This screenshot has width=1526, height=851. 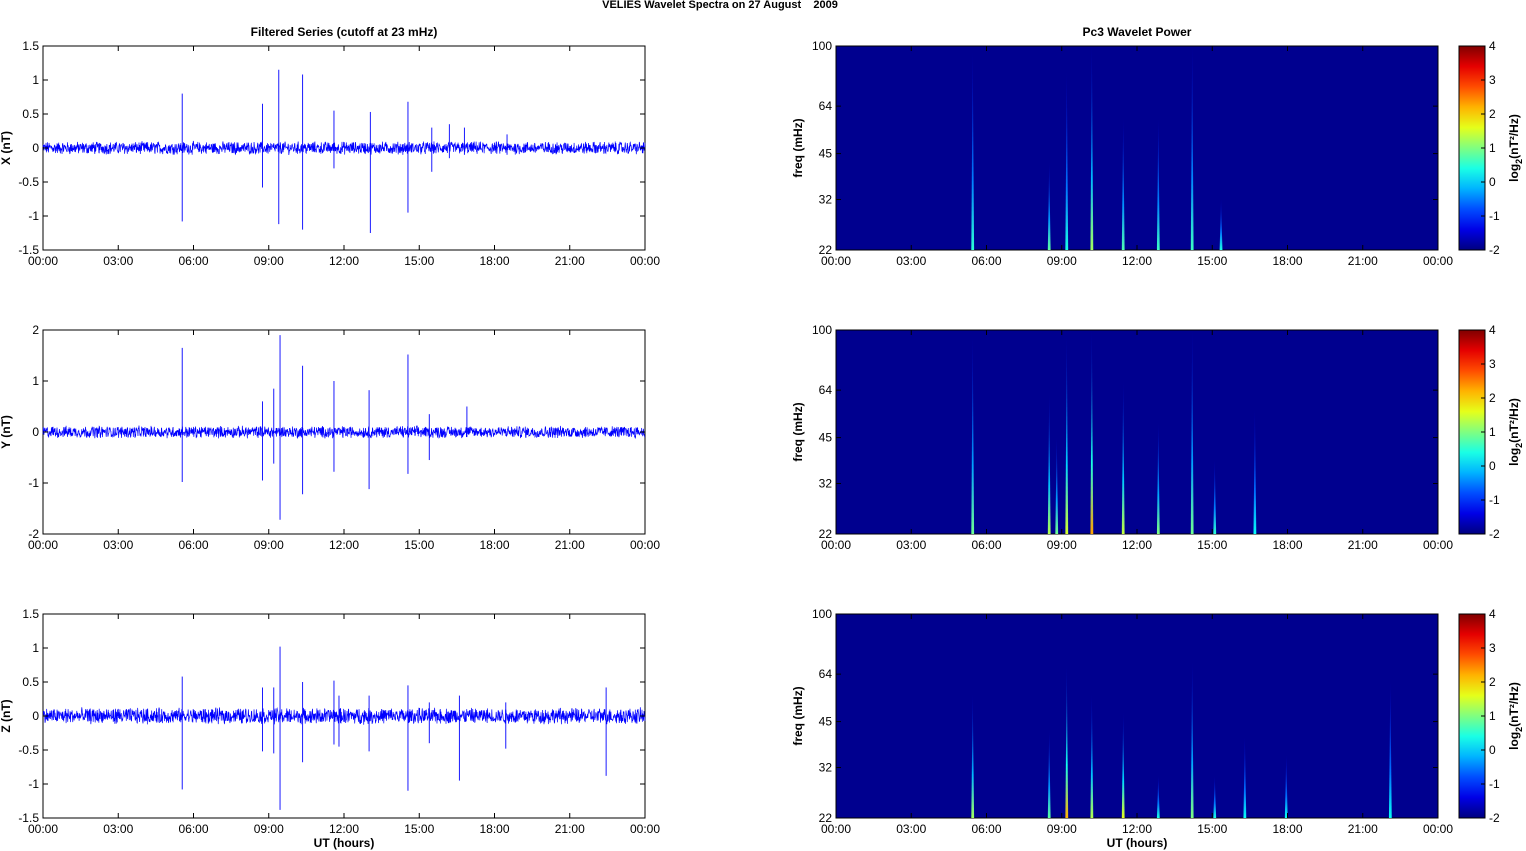 What do you see at coordinates (826, 390) in the screenshot?
I see `y-tick-label: 64` at bounding box center [826, 390].